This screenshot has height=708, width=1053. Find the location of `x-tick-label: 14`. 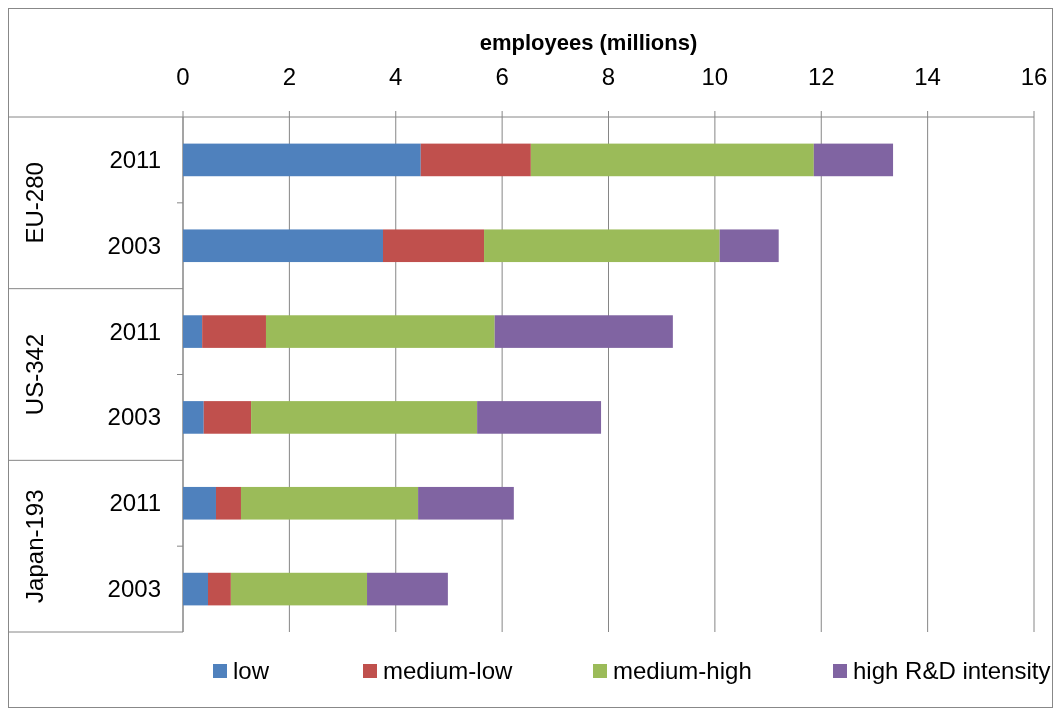

x-tick-label: 14 is located at coordinates (927, 76).